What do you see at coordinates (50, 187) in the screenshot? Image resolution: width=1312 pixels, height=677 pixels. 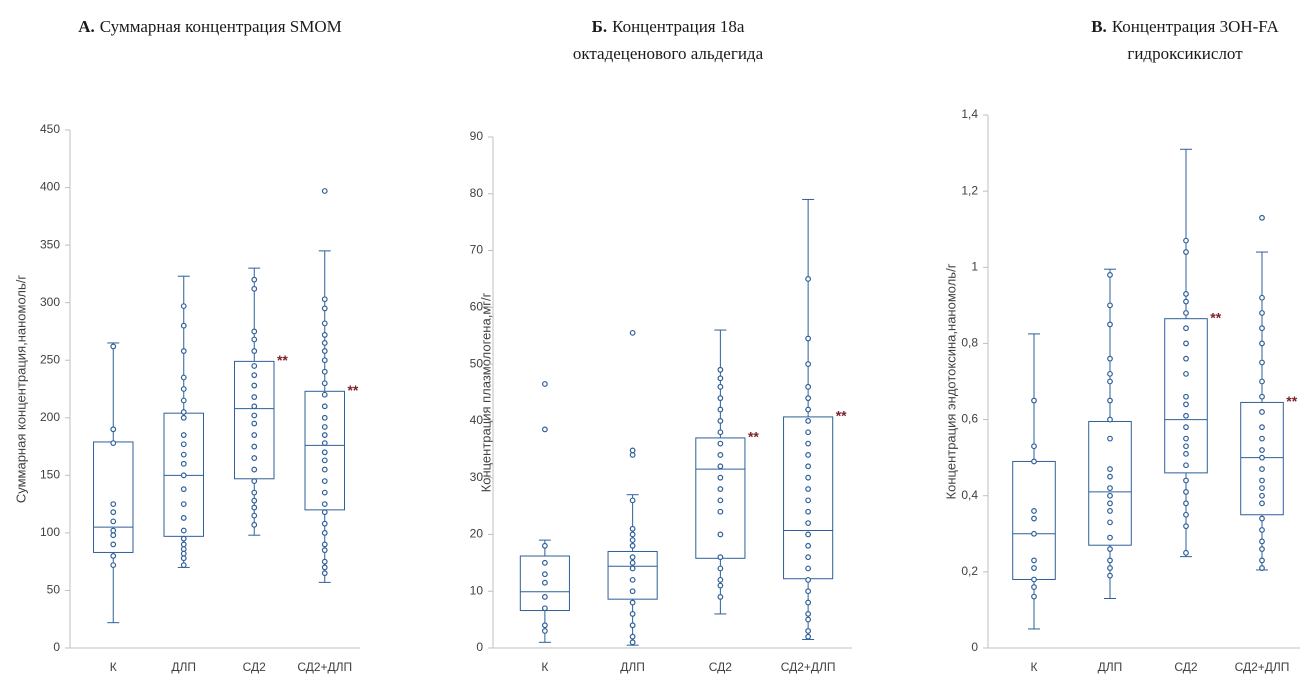 I see `y-tick-label: 400` at bounding box center [50, 187].